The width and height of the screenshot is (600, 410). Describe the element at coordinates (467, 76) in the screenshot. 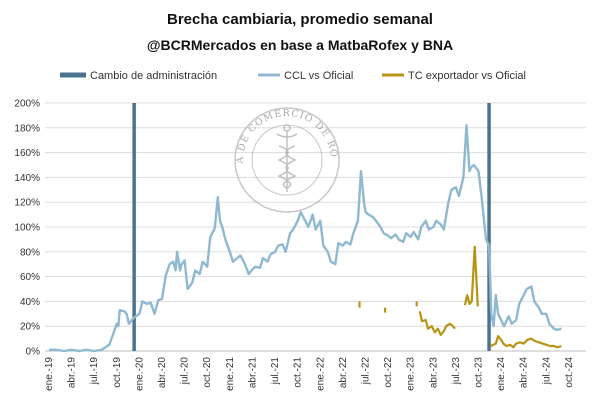

I see `legend-label: TC exportador vs Oficial` at that location.